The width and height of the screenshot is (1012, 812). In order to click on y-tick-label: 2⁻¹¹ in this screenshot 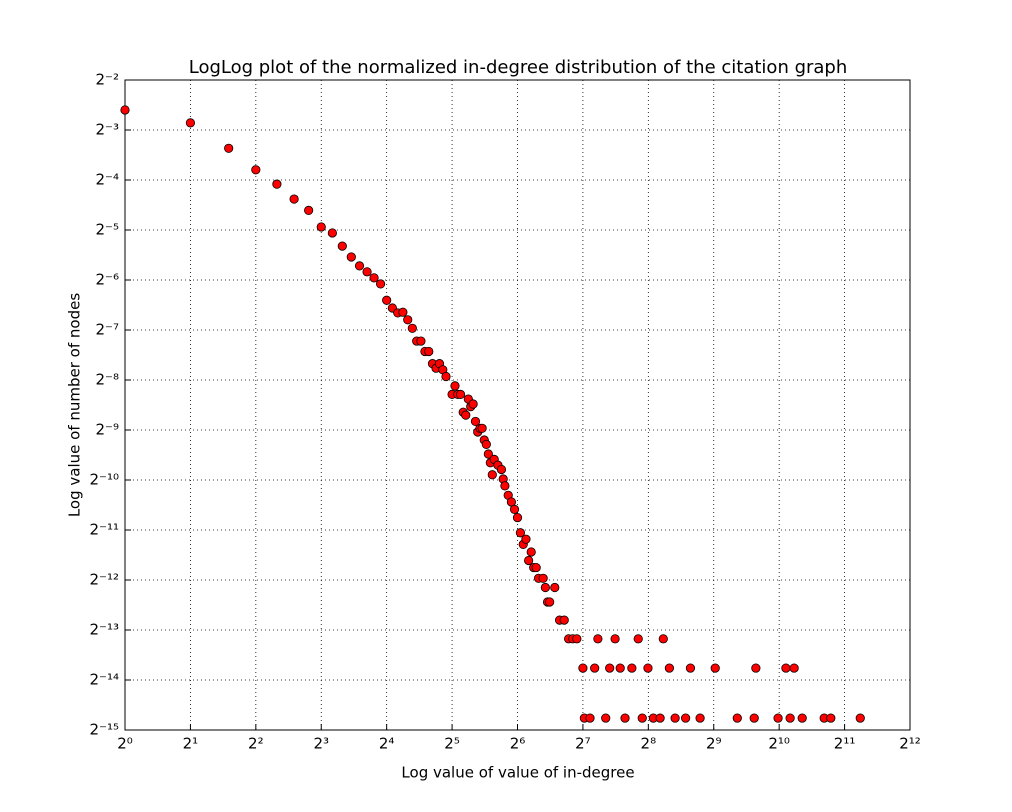, I will do `click(105, 530)`.